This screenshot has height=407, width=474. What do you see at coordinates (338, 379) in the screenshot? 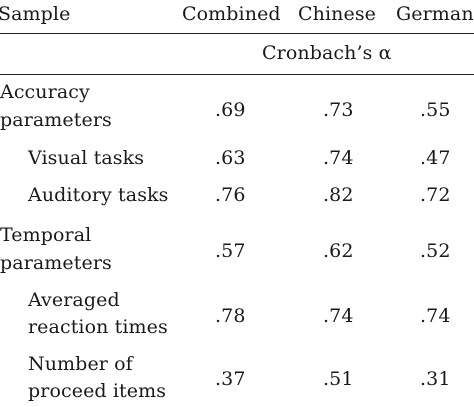
I see `cell-chinese: .51` at bounding box center [338, 379].